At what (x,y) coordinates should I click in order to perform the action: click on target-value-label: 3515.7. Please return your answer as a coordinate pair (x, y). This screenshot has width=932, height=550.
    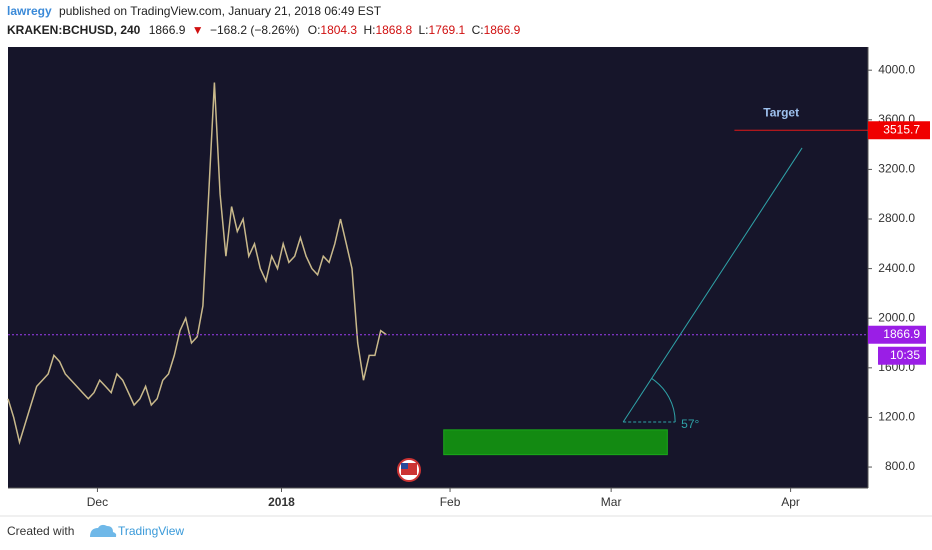
    Looking at the image, I should click on (901, 129).